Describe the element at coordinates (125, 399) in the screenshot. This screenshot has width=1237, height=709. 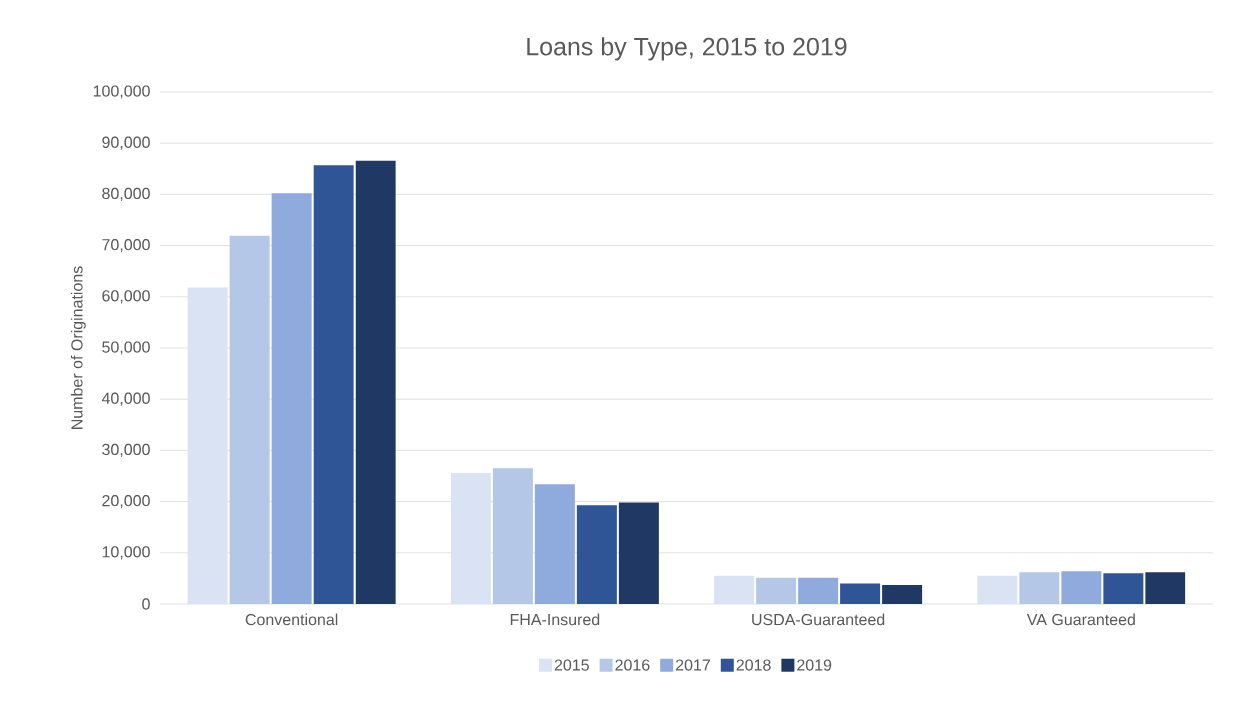
I see `y-tick-label: 40,000` at that location.